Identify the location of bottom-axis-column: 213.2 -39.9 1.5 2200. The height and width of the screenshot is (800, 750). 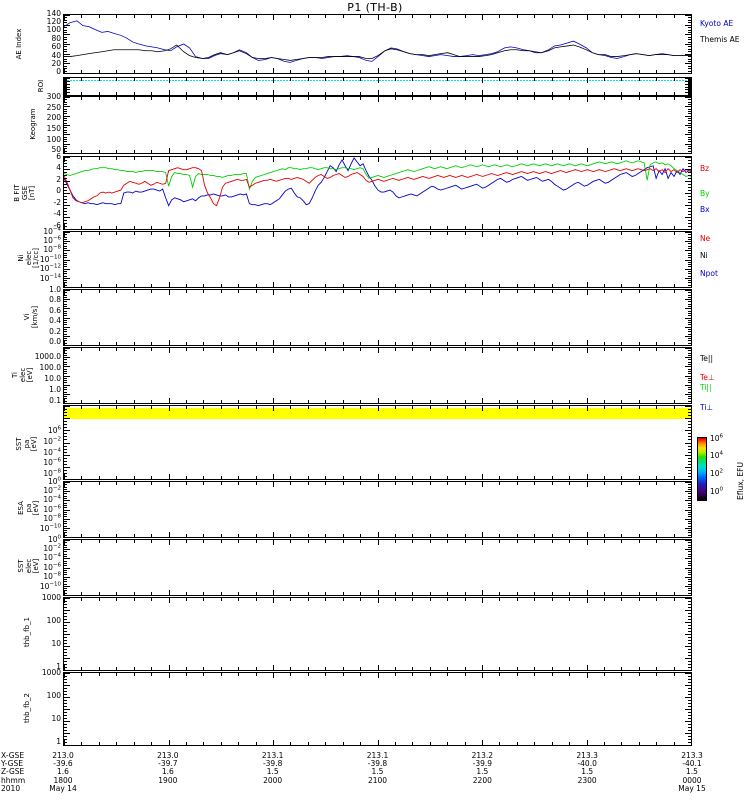
(482, 772).